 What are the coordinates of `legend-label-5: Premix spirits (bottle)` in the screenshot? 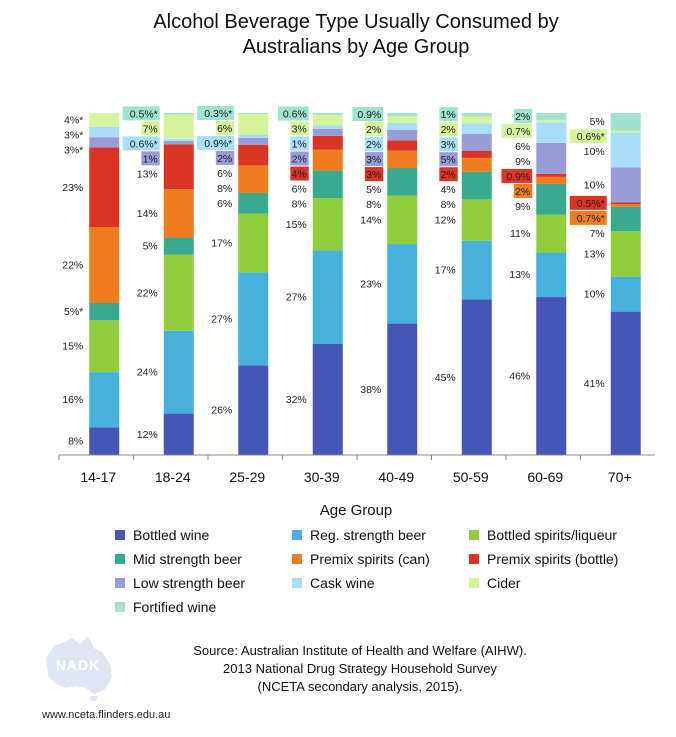 It's located at (552, 559).